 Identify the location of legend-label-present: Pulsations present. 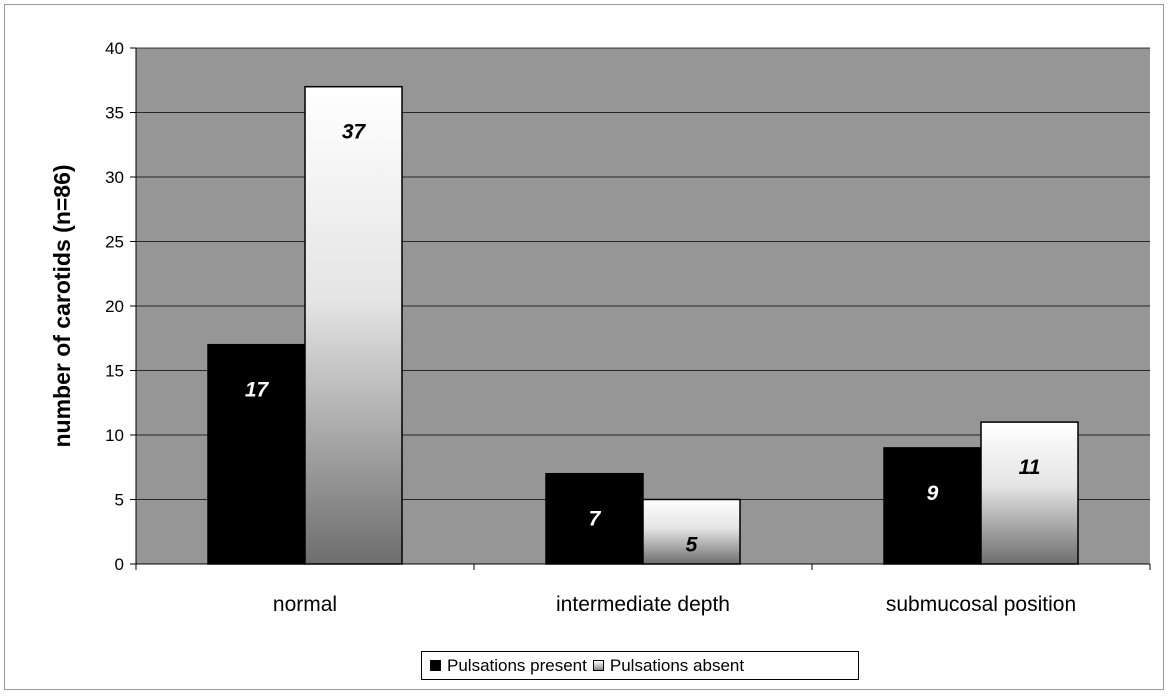
(517, 665).